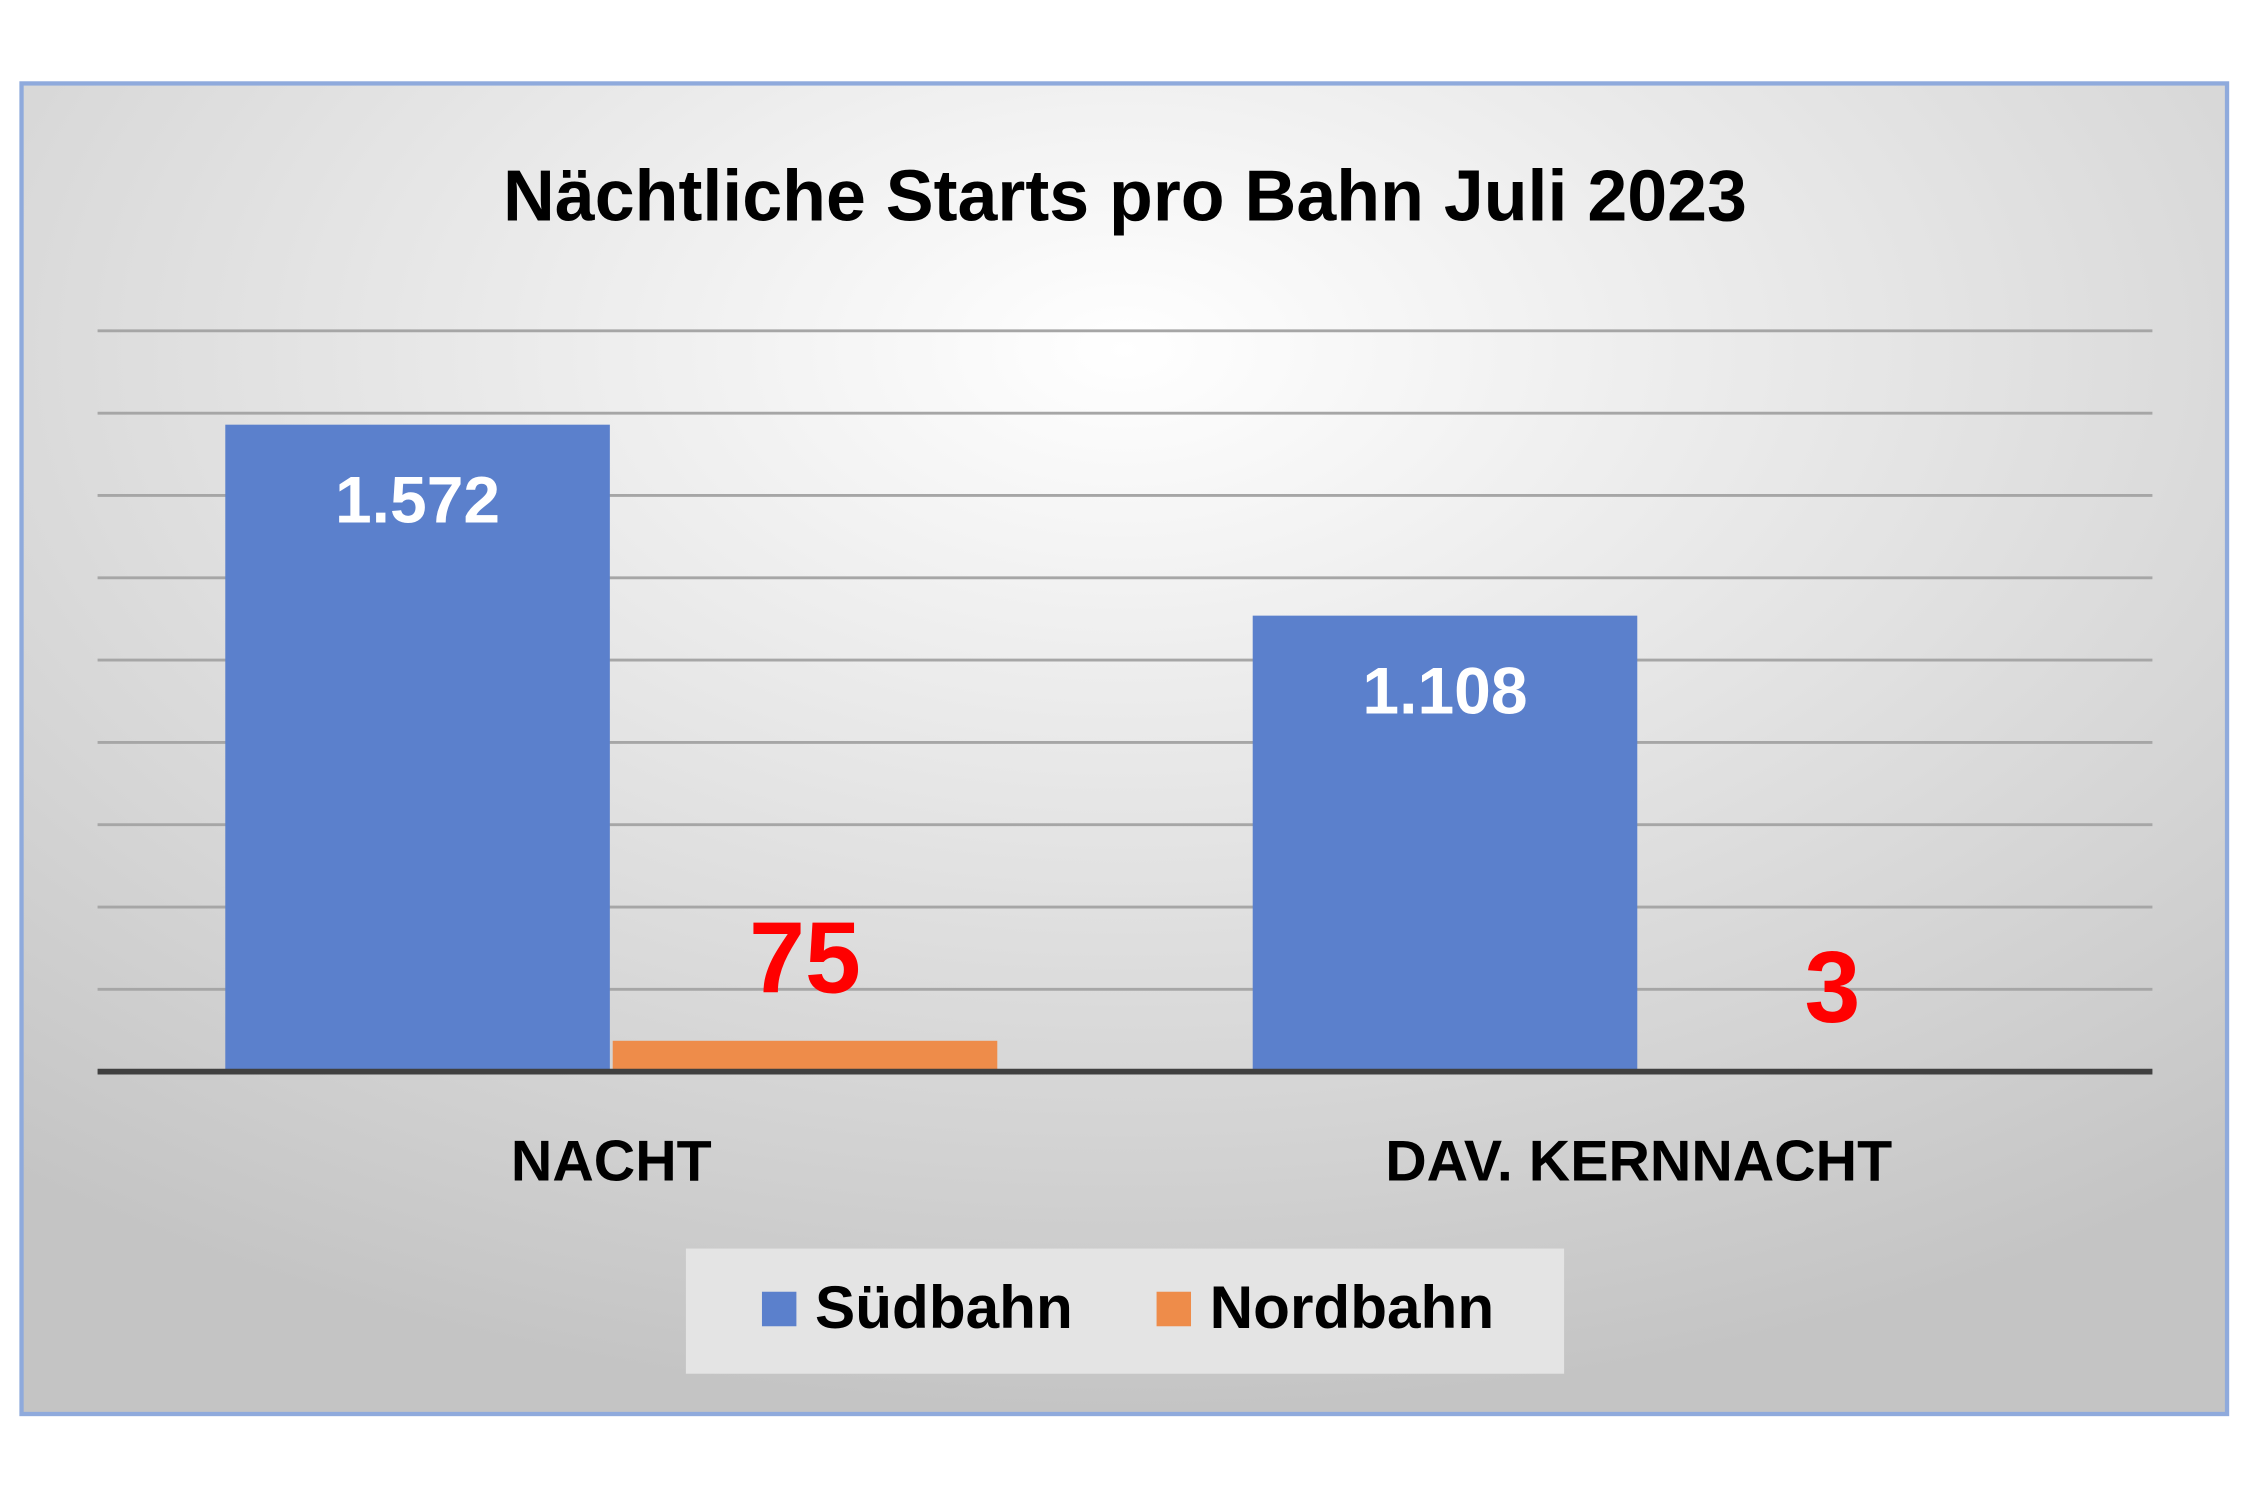 The width and height of the screenshot is (2250, 1496). I want to click on x-tick-label: DAV. KERNNACHT, so click(1638, 1161).